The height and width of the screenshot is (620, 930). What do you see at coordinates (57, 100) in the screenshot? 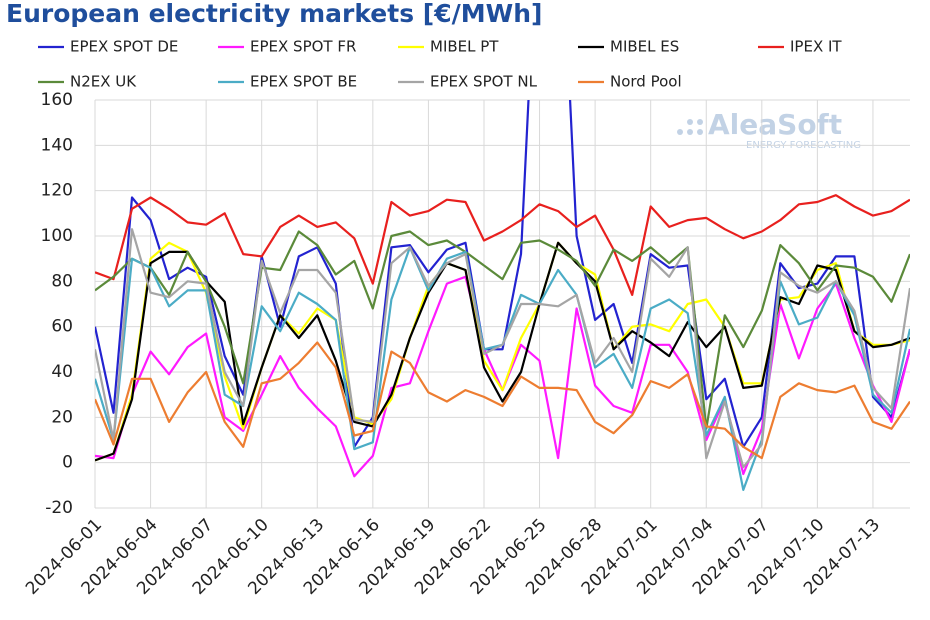
I see `y-tick-label: 160` at bounding box center [57, 100].